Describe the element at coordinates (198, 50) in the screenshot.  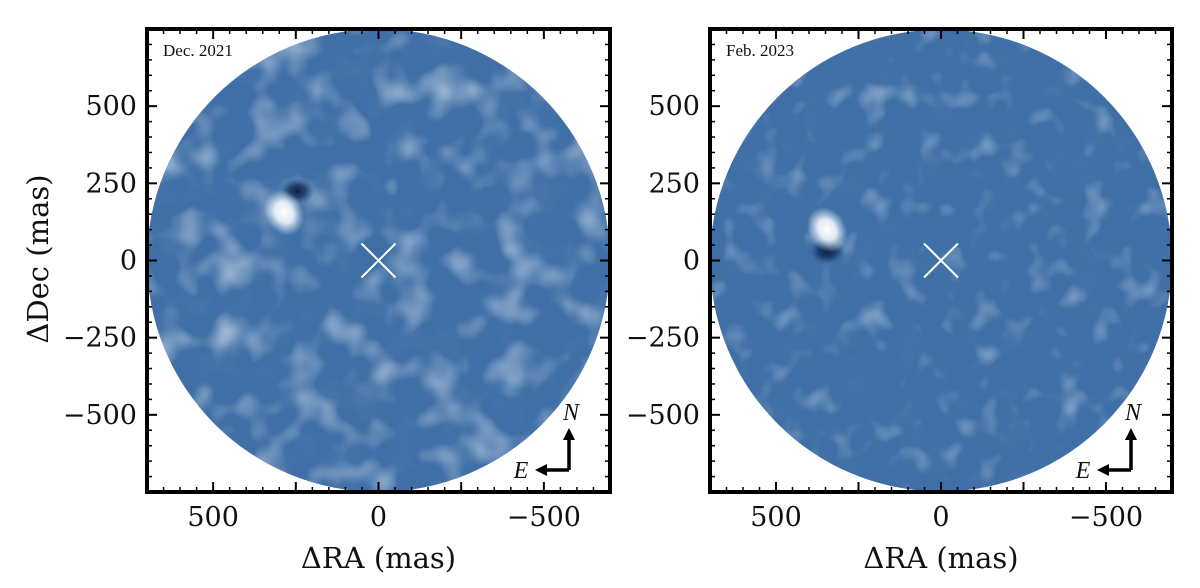
I see `epoch-label: Dec. 2021` at that location.